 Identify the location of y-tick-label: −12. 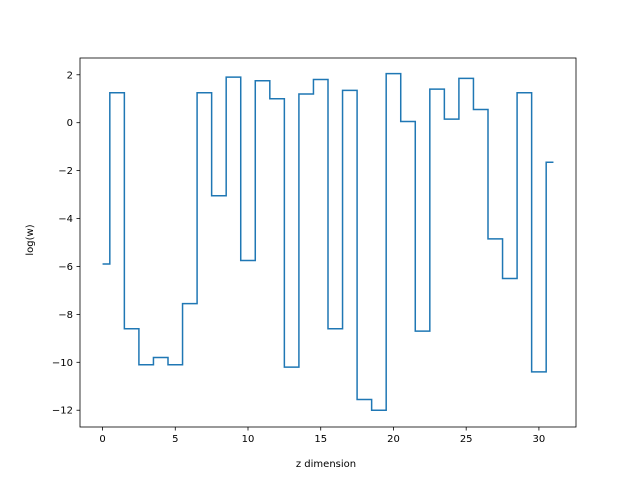
(62, 411).